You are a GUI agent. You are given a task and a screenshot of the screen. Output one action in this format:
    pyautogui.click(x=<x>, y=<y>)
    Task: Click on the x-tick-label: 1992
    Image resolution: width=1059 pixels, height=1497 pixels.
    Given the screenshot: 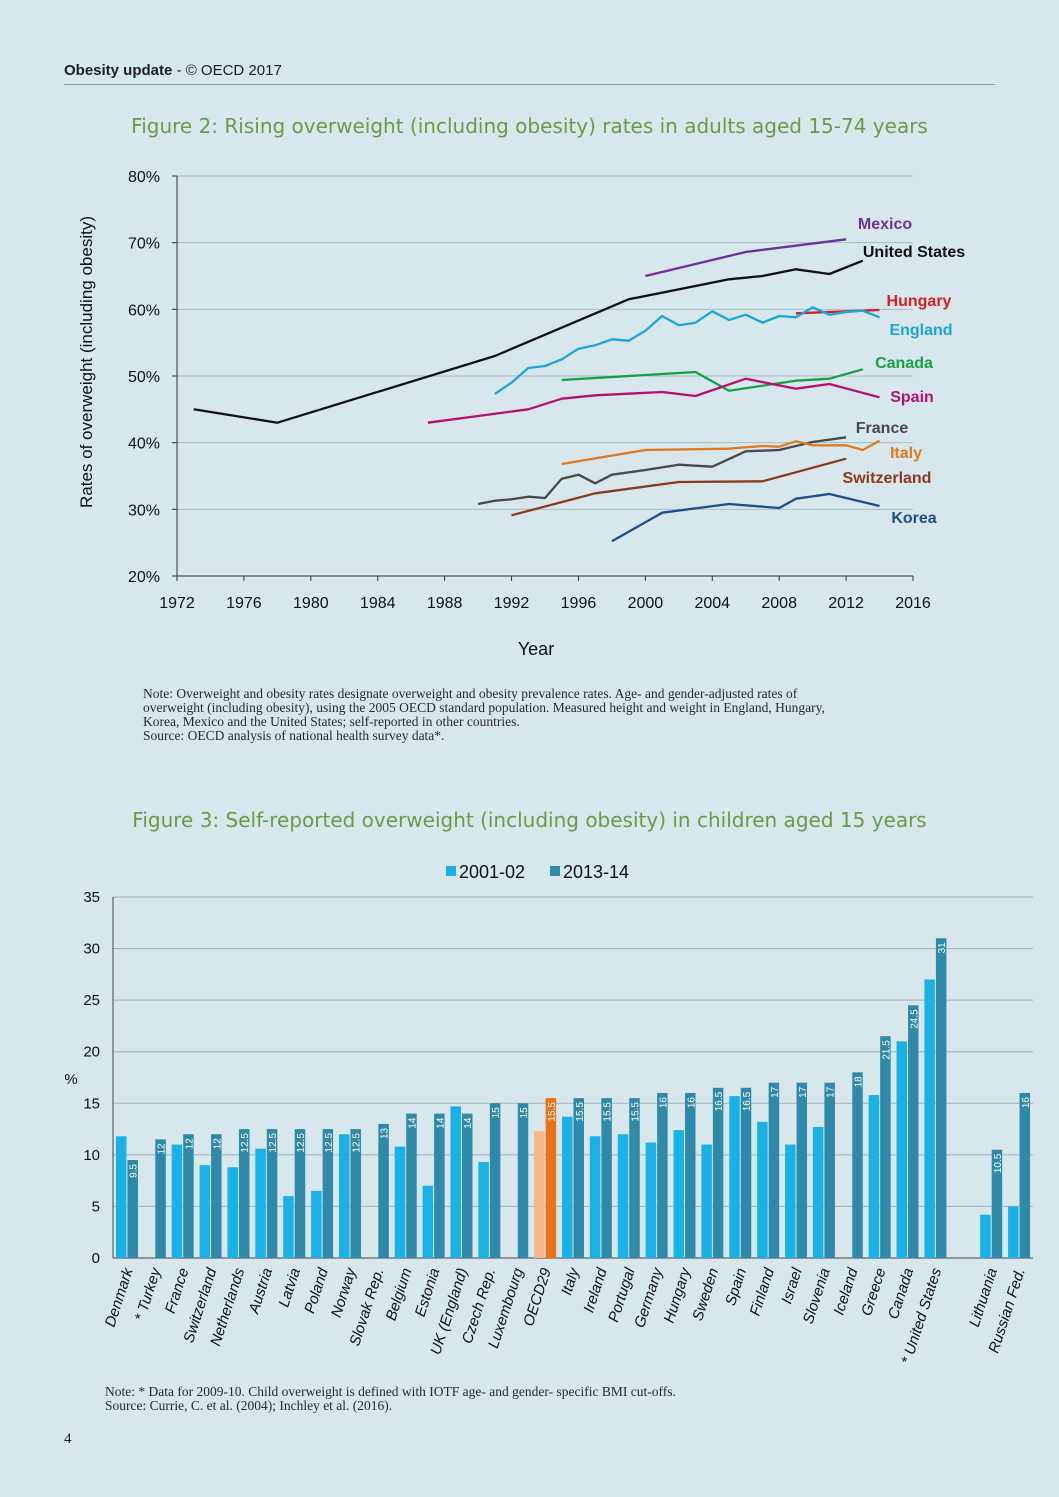 What is the action you would take?
    pyautogui.click(x=512, y=603)
    